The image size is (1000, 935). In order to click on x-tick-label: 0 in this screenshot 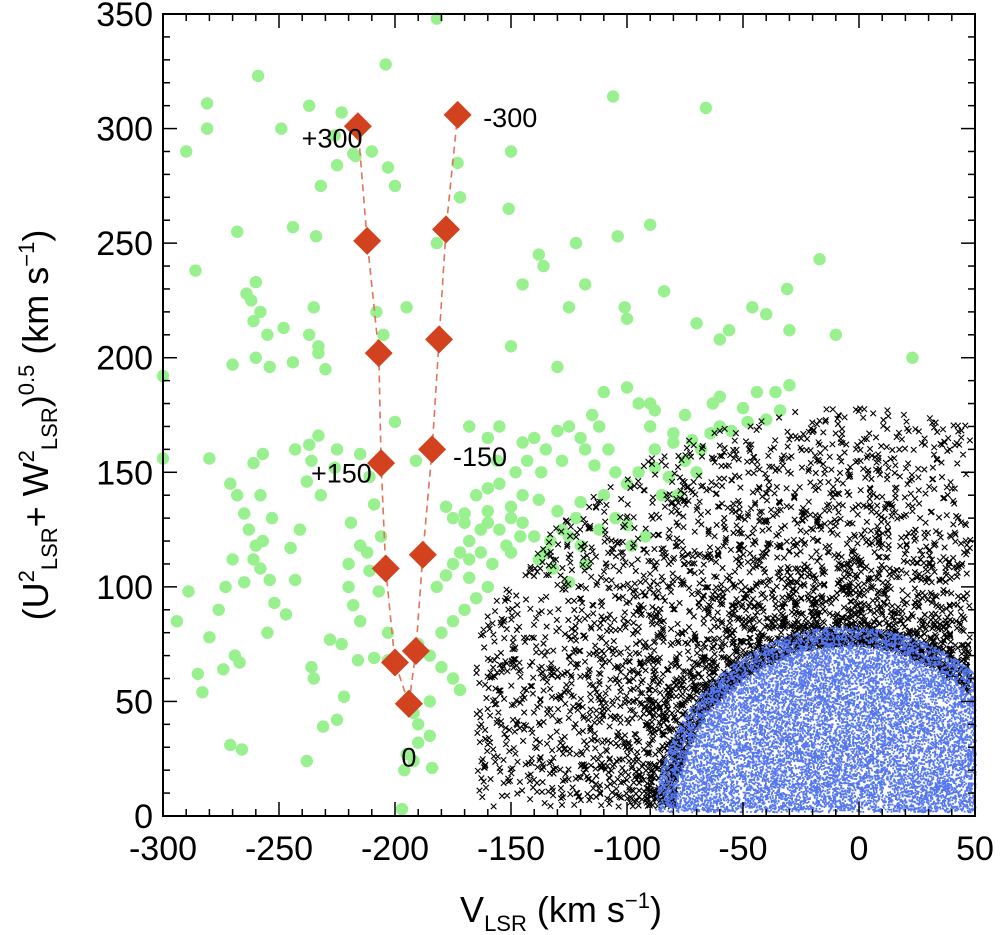, I will do `click(859, 849)`.